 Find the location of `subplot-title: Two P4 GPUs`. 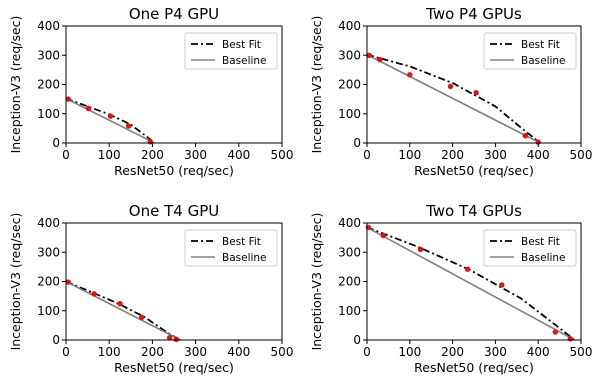

subplot-title: Two P4 GPUs is located at coordinates (473, 14).